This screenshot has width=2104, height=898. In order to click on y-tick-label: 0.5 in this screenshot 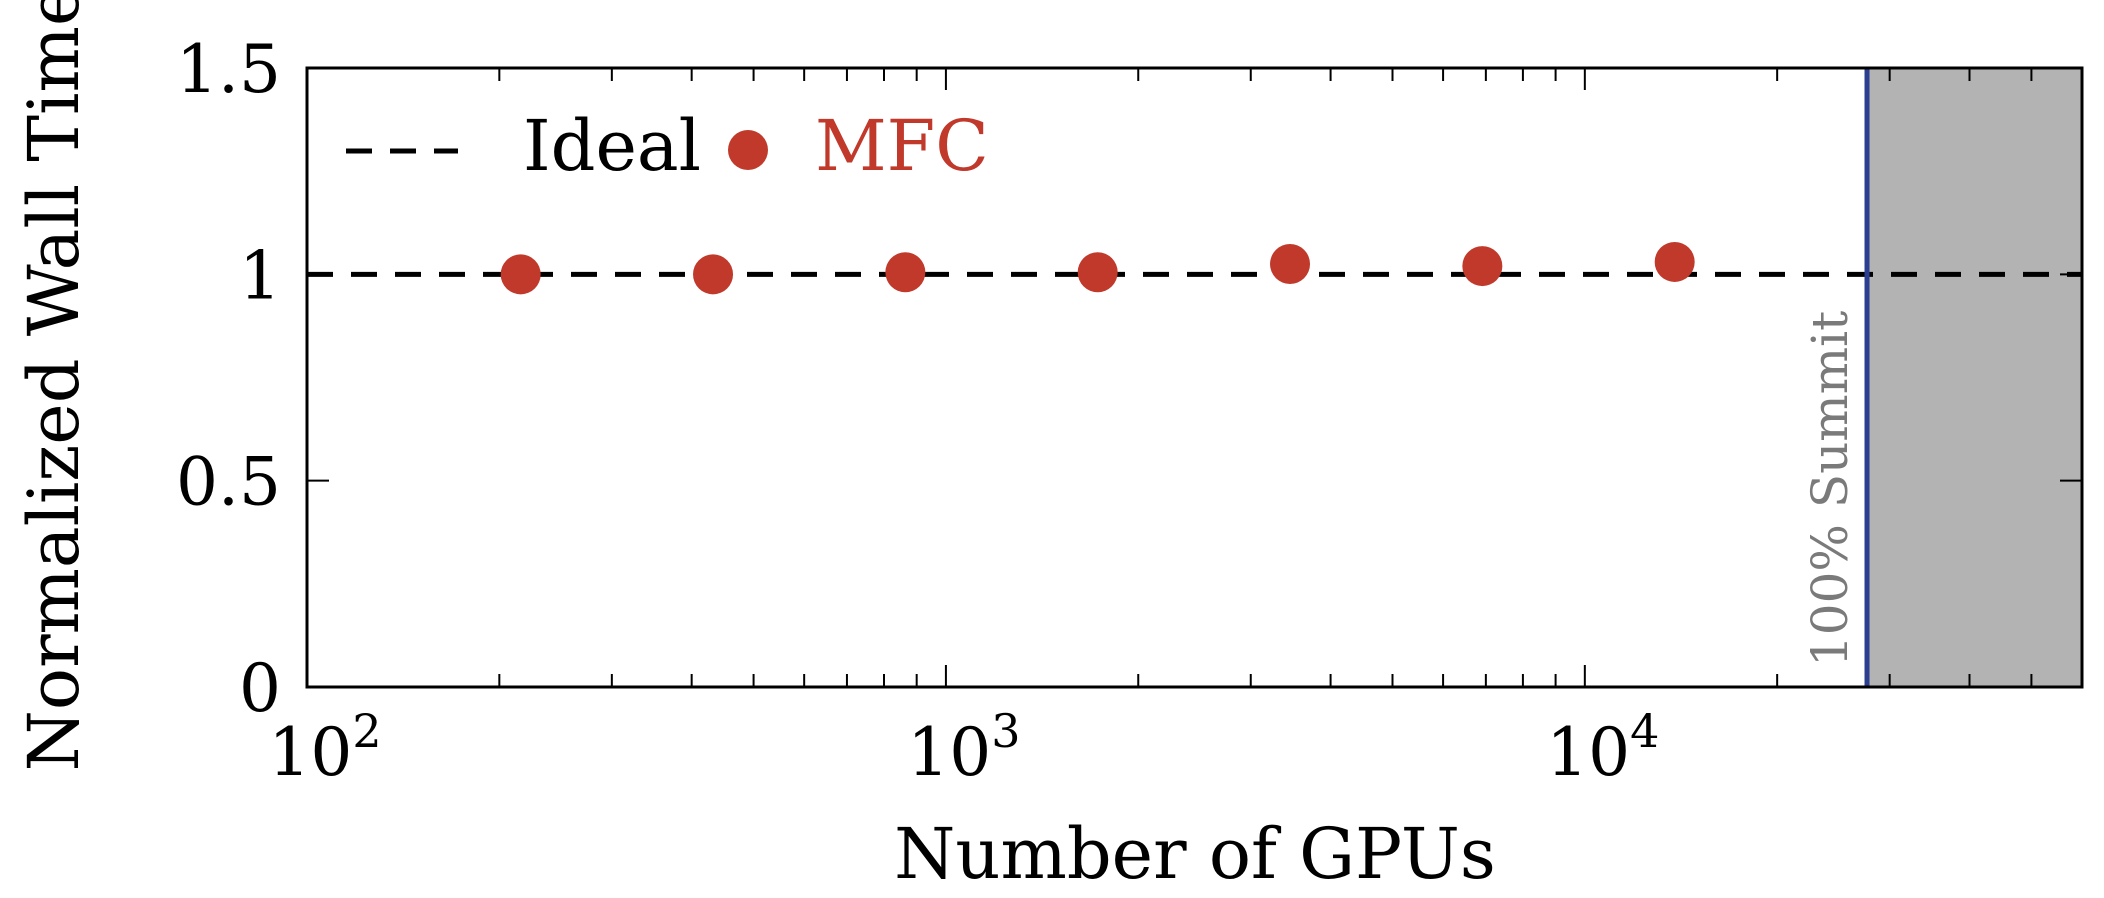, I will do `click(228, 482)`.